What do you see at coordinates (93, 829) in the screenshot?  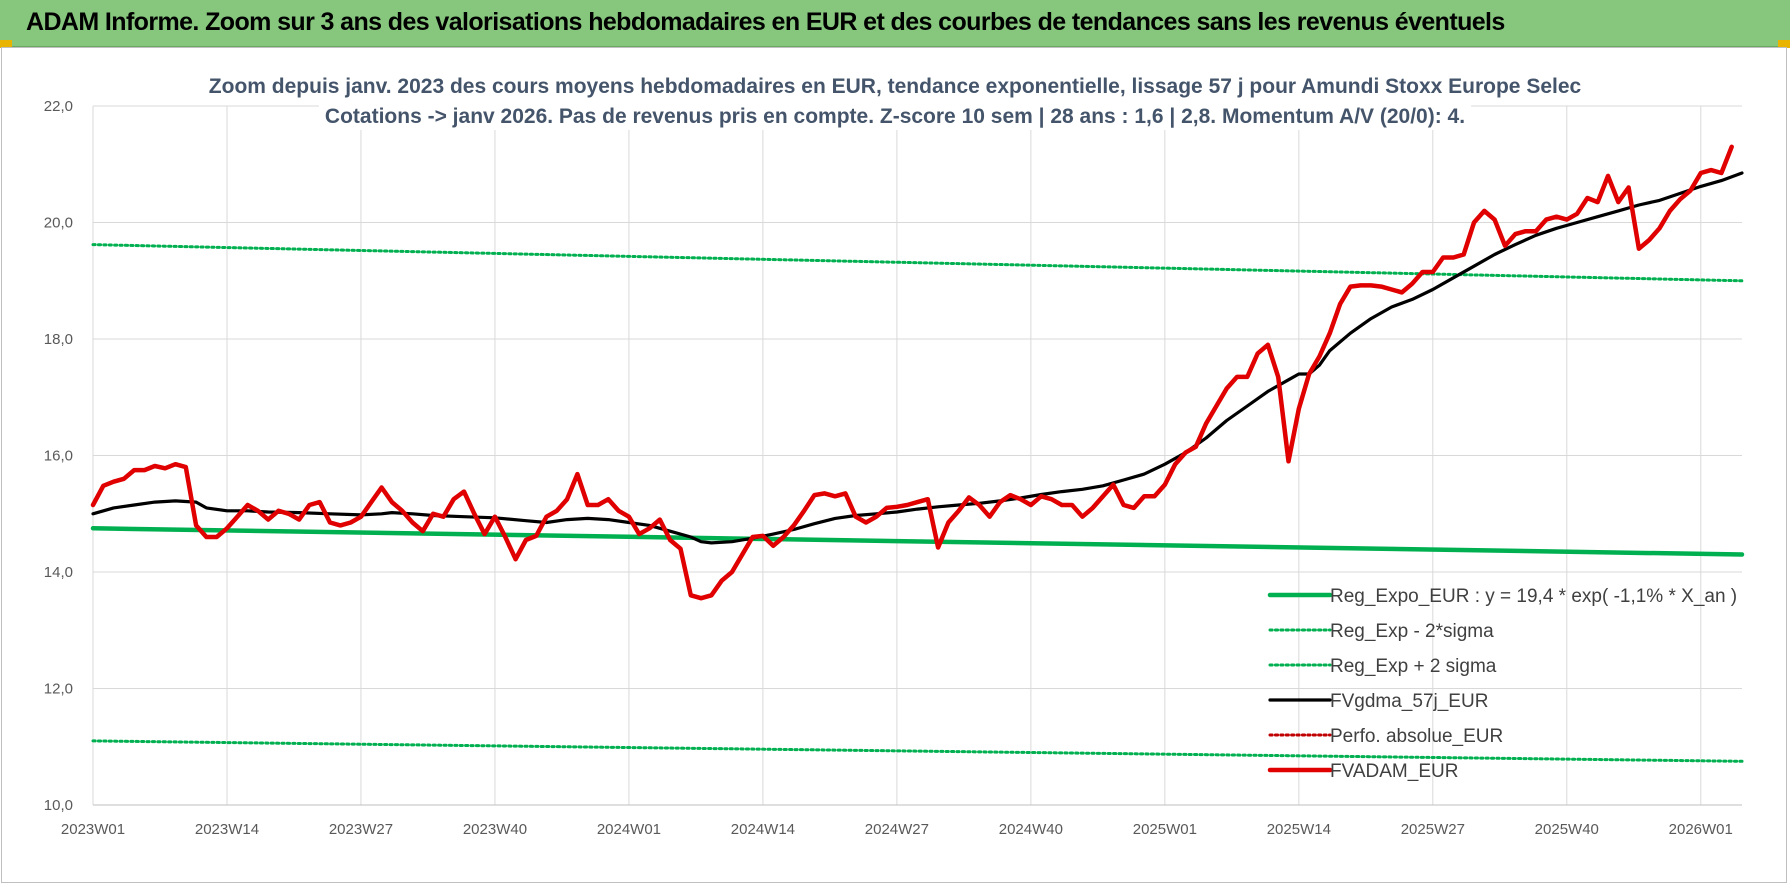 I see `x-tick-label: 2023W01` at bounding box center [93, 829].